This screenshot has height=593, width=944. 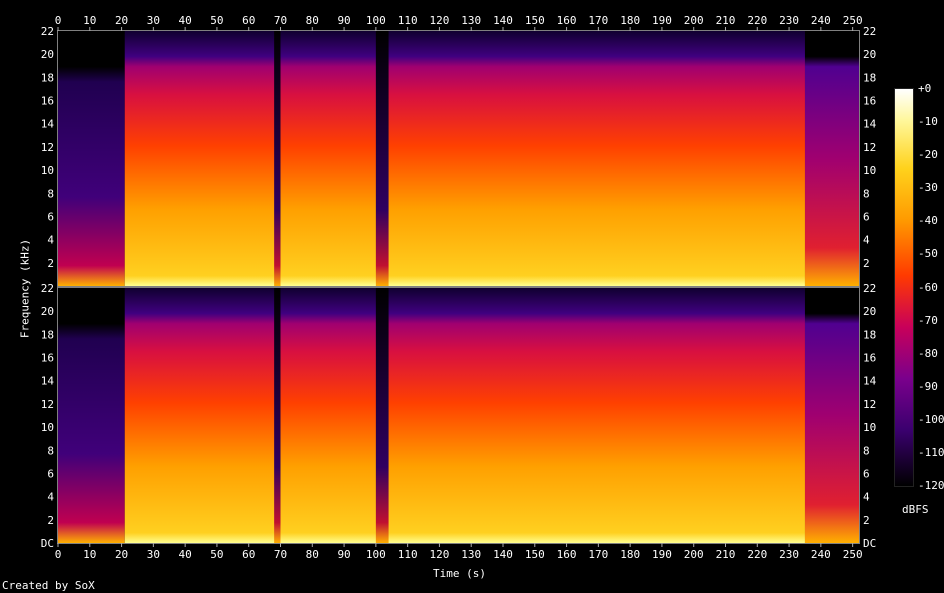 What do you see at coordinates (47, 170) in the screenshot?
I see `y-tick-label-left: 10` at bounding box center [47, 170].